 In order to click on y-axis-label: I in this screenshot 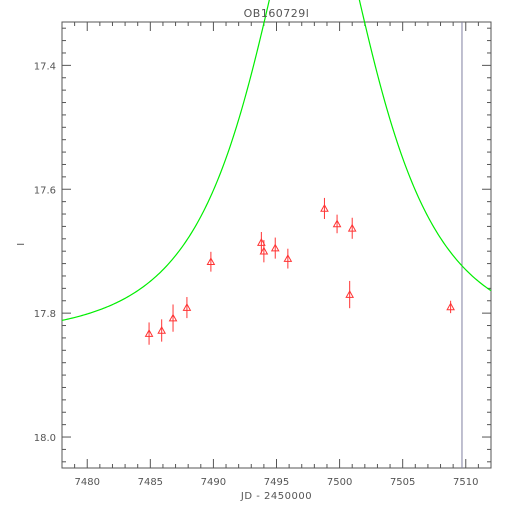, I will do `click(21, 243)`.